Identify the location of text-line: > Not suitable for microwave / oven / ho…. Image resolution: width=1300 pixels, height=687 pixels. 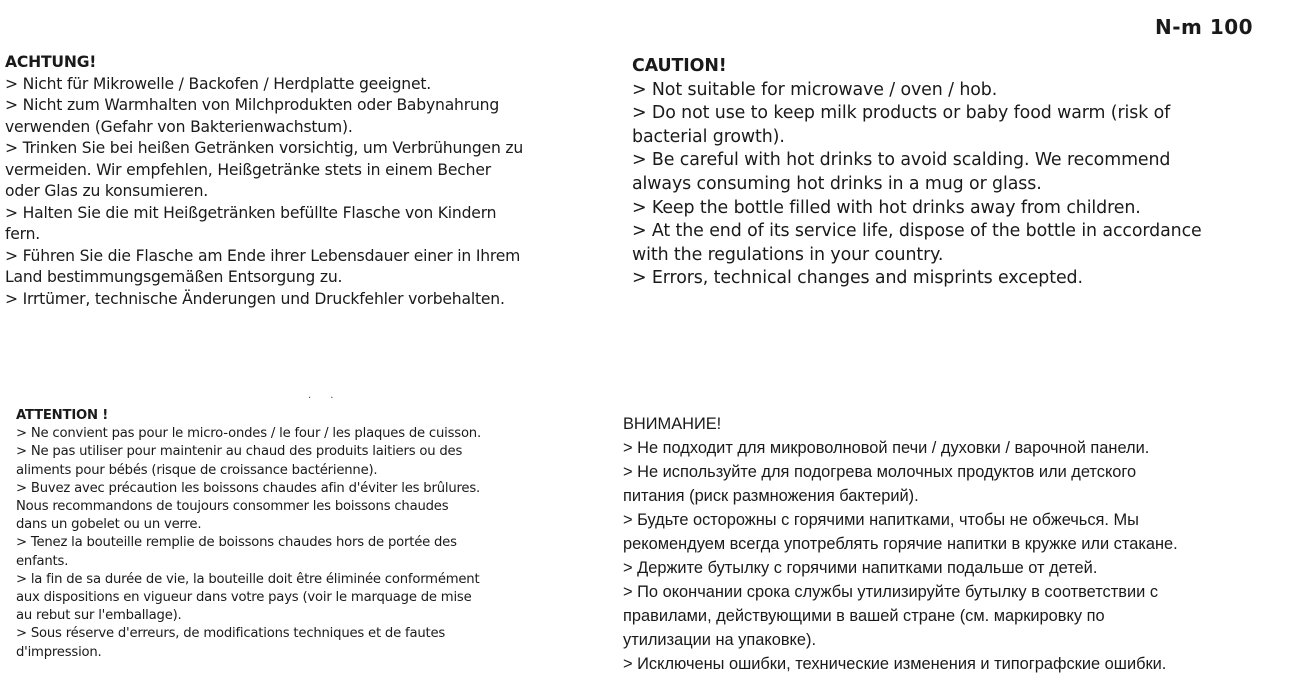
(815, 89).